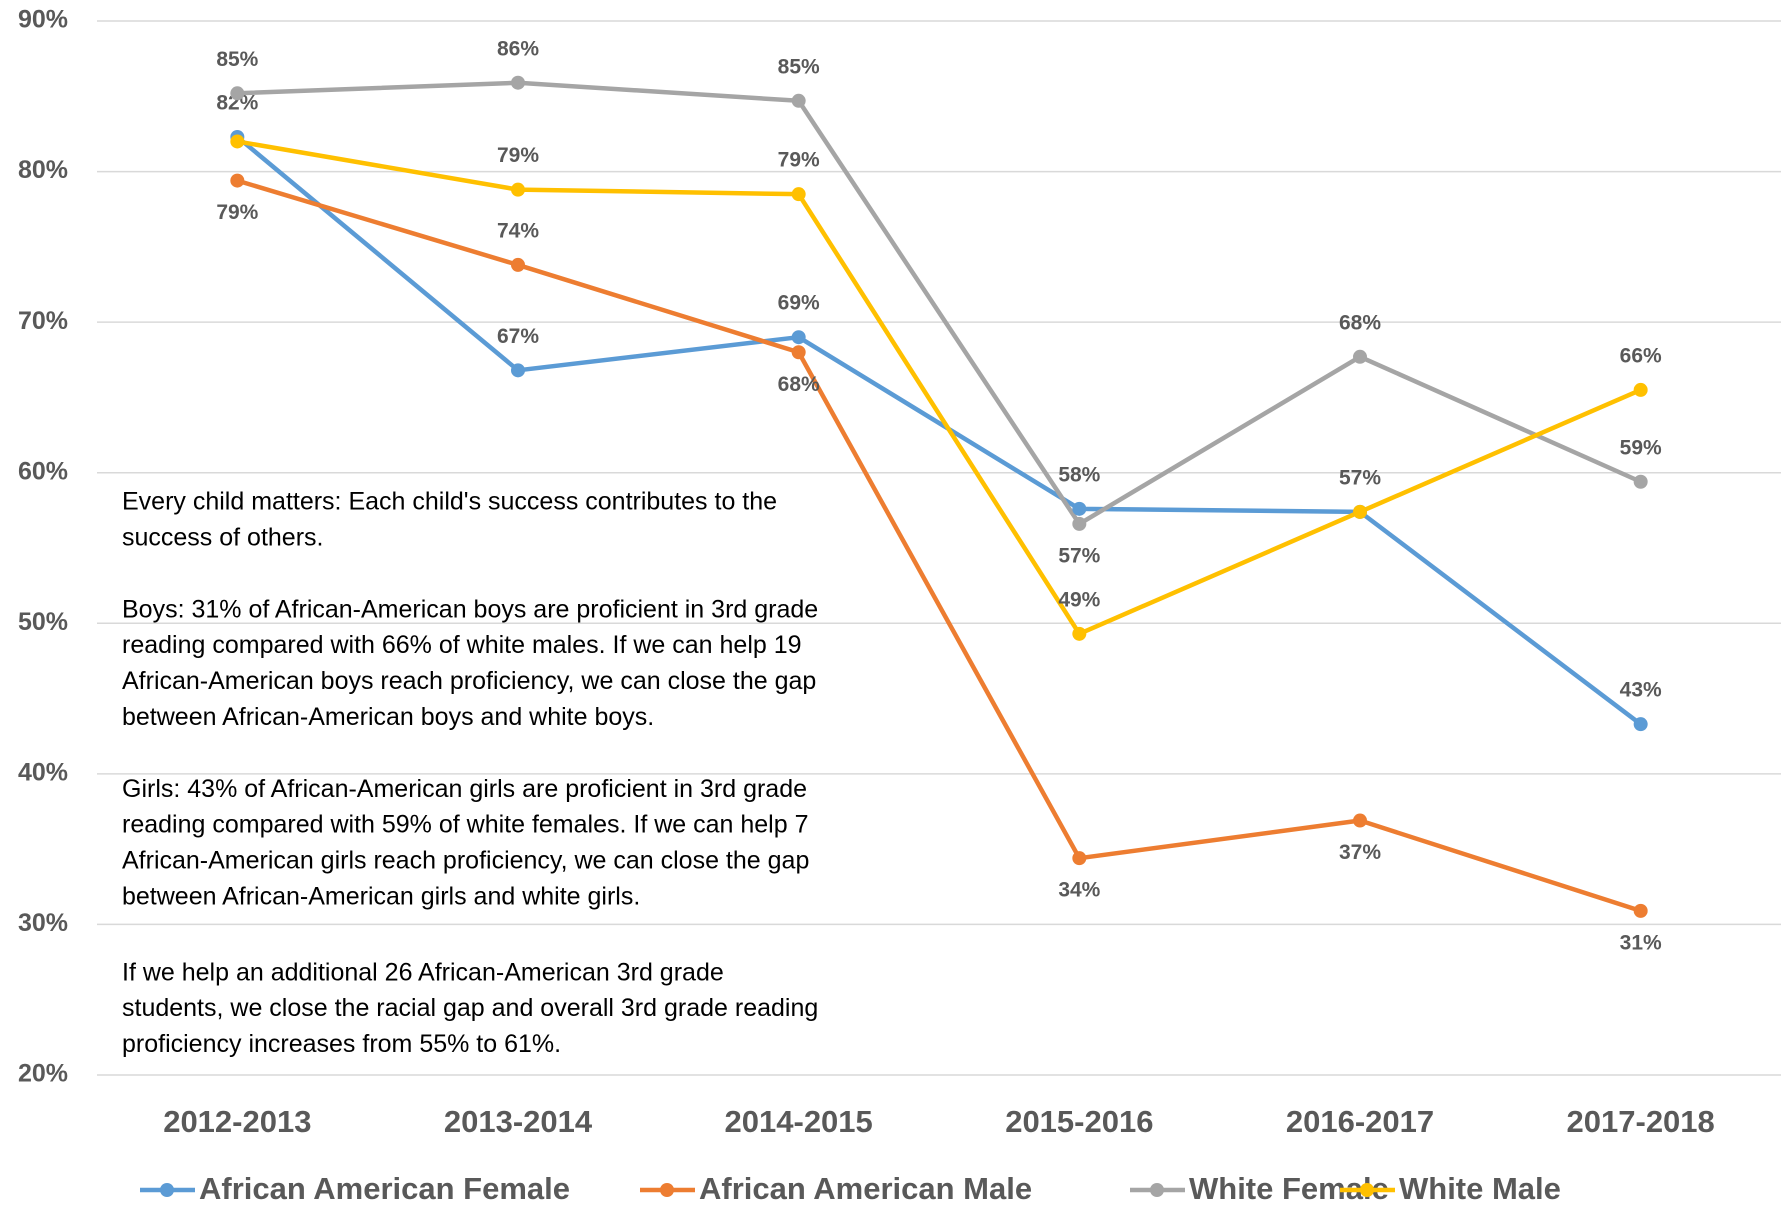 This screenshot has height=1207, width=1781. I want to click on y-tick-label: 50%, so click(43, 622).